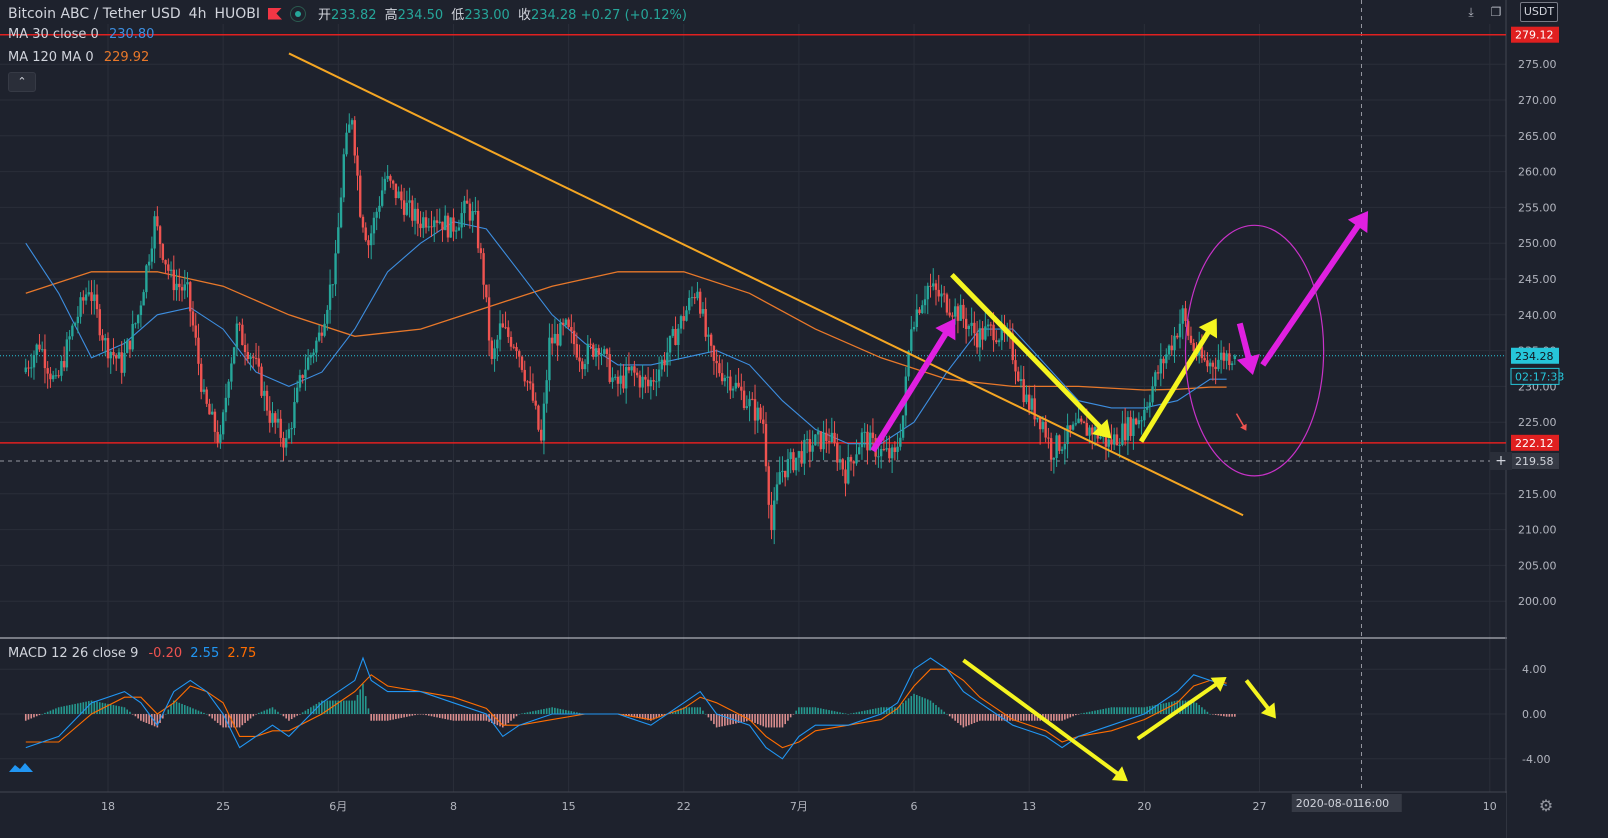  I want to click on low-value: 233.00, so click(487, 15).